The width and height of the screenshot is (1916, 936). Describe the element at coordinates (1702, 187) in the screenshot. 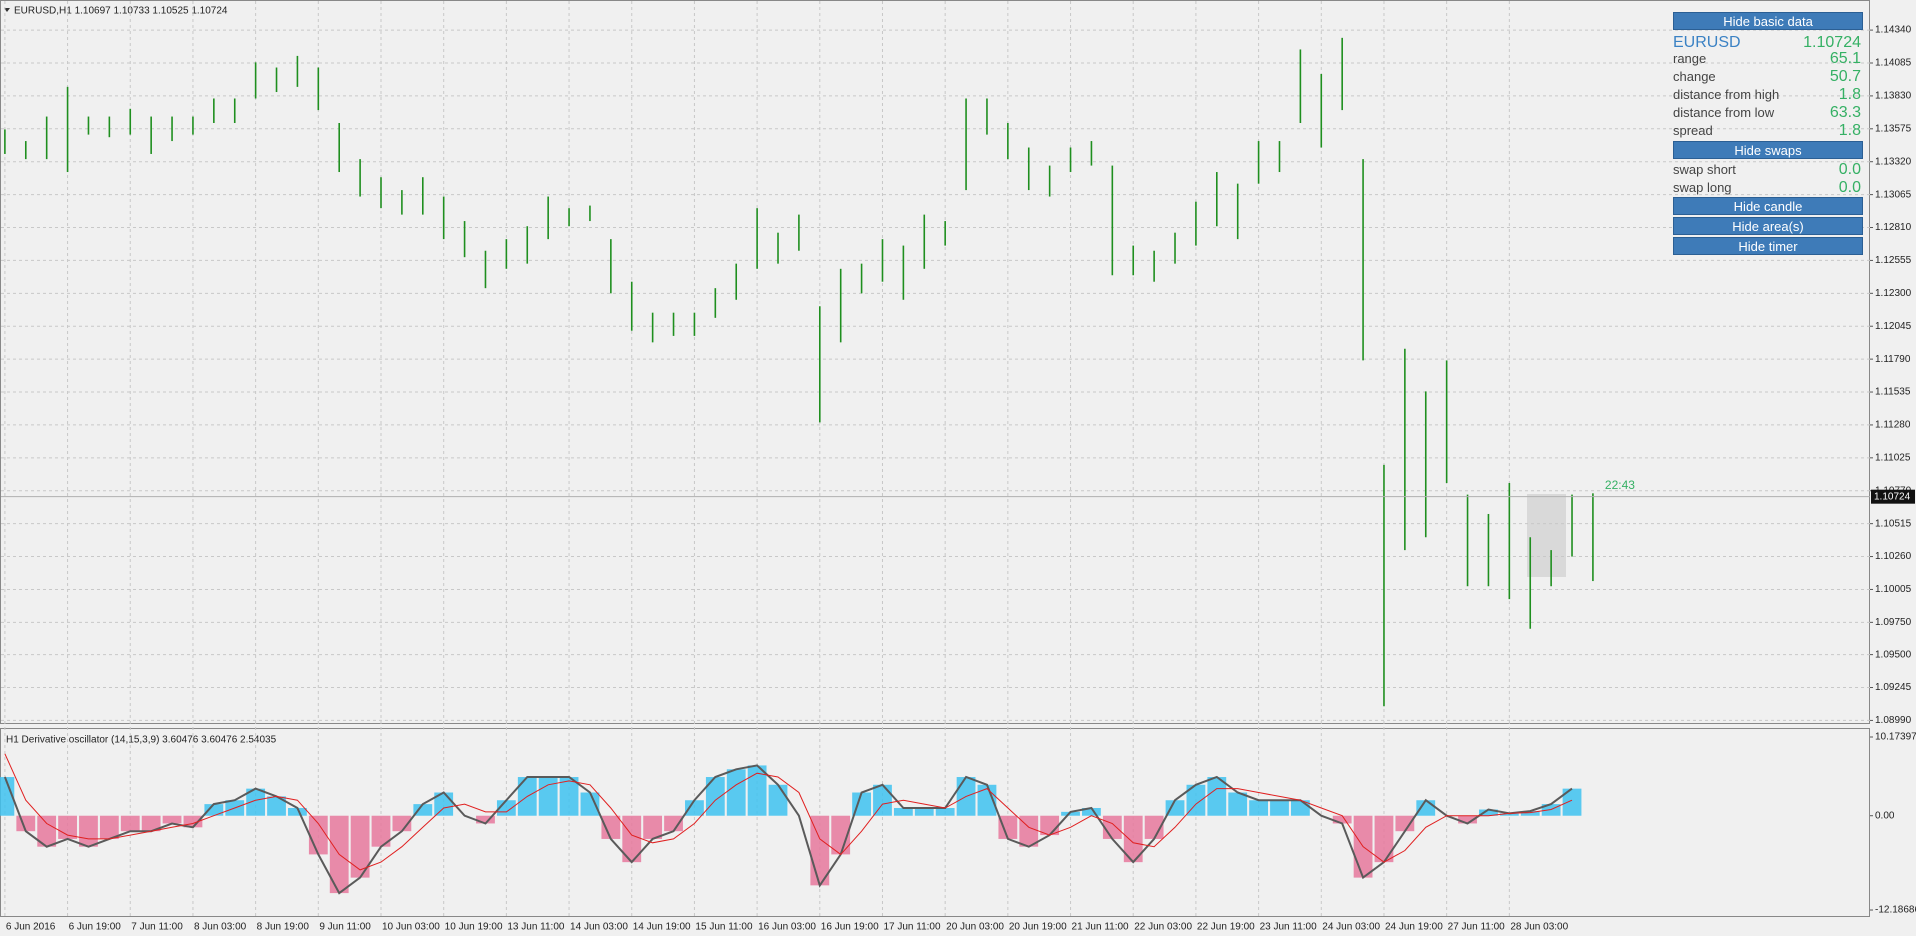

I see `row-label: swap long` at that location.